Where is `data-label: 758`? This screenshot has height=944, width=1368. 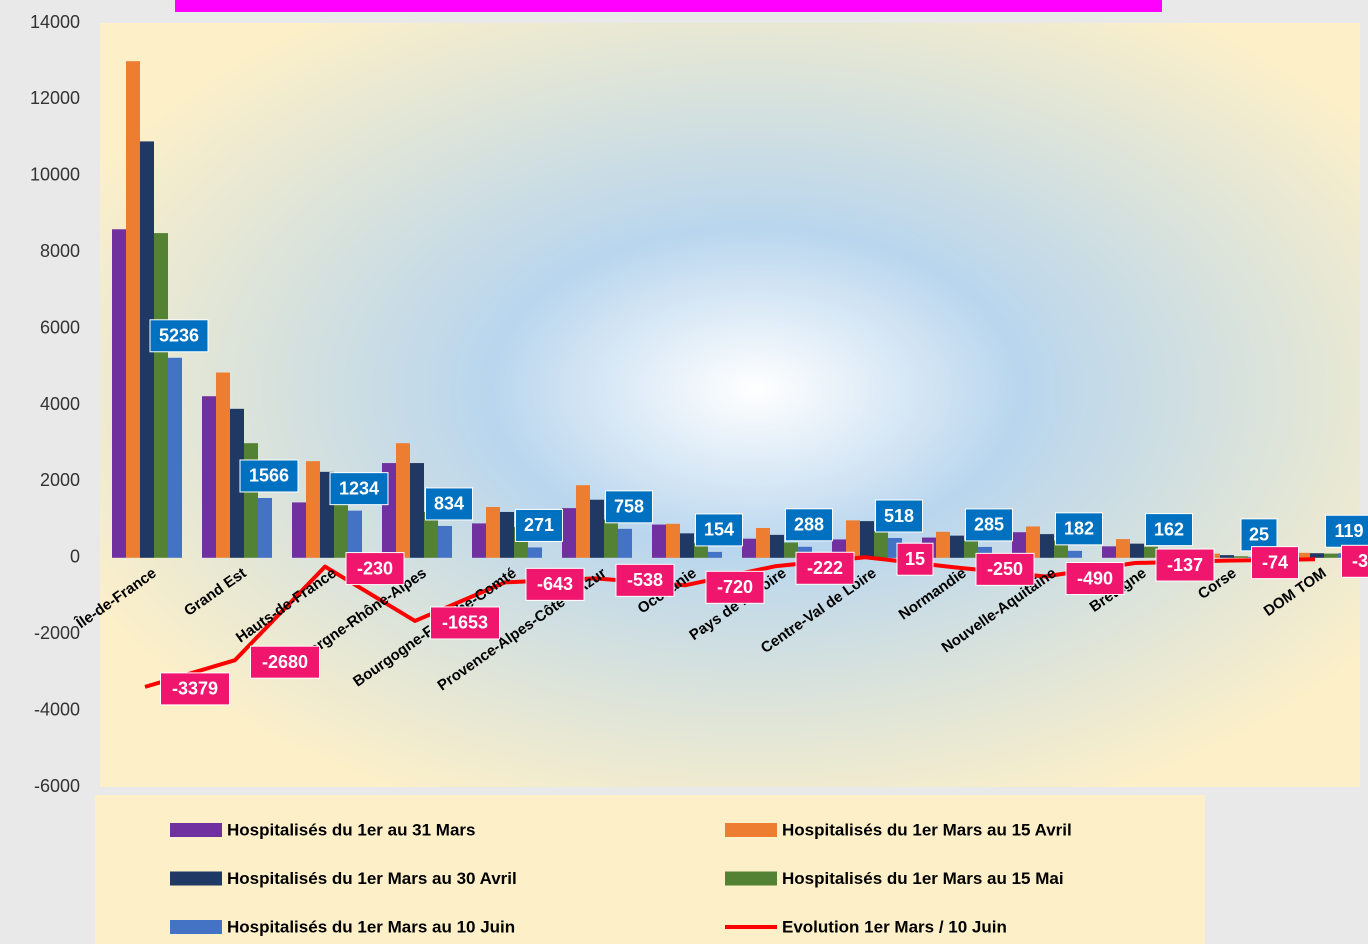
data-label: 758 is located at coordinates (629, 507).